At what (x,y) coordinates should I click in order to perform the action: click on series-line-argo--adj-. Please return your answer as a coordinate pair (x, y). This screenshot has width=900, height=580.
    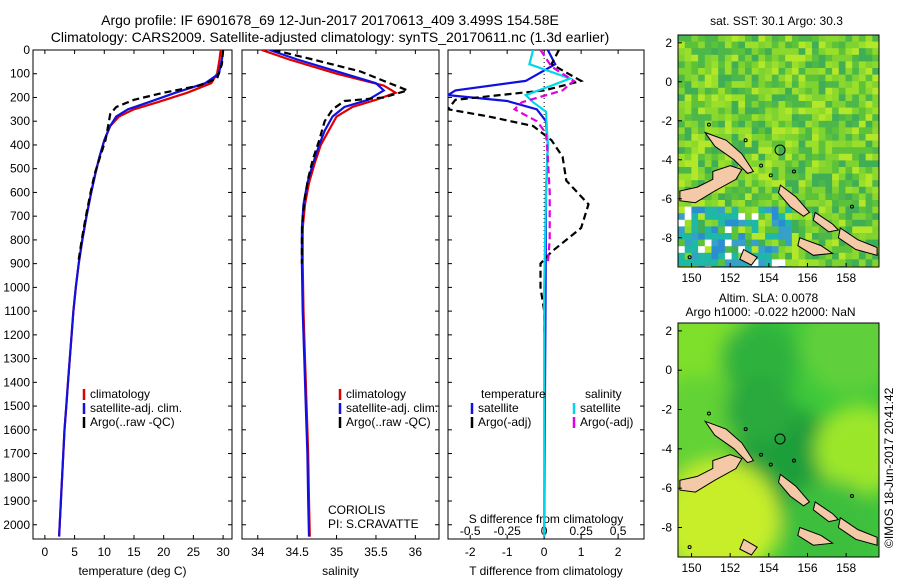
    Looking at the image, I should click on (544, 157).